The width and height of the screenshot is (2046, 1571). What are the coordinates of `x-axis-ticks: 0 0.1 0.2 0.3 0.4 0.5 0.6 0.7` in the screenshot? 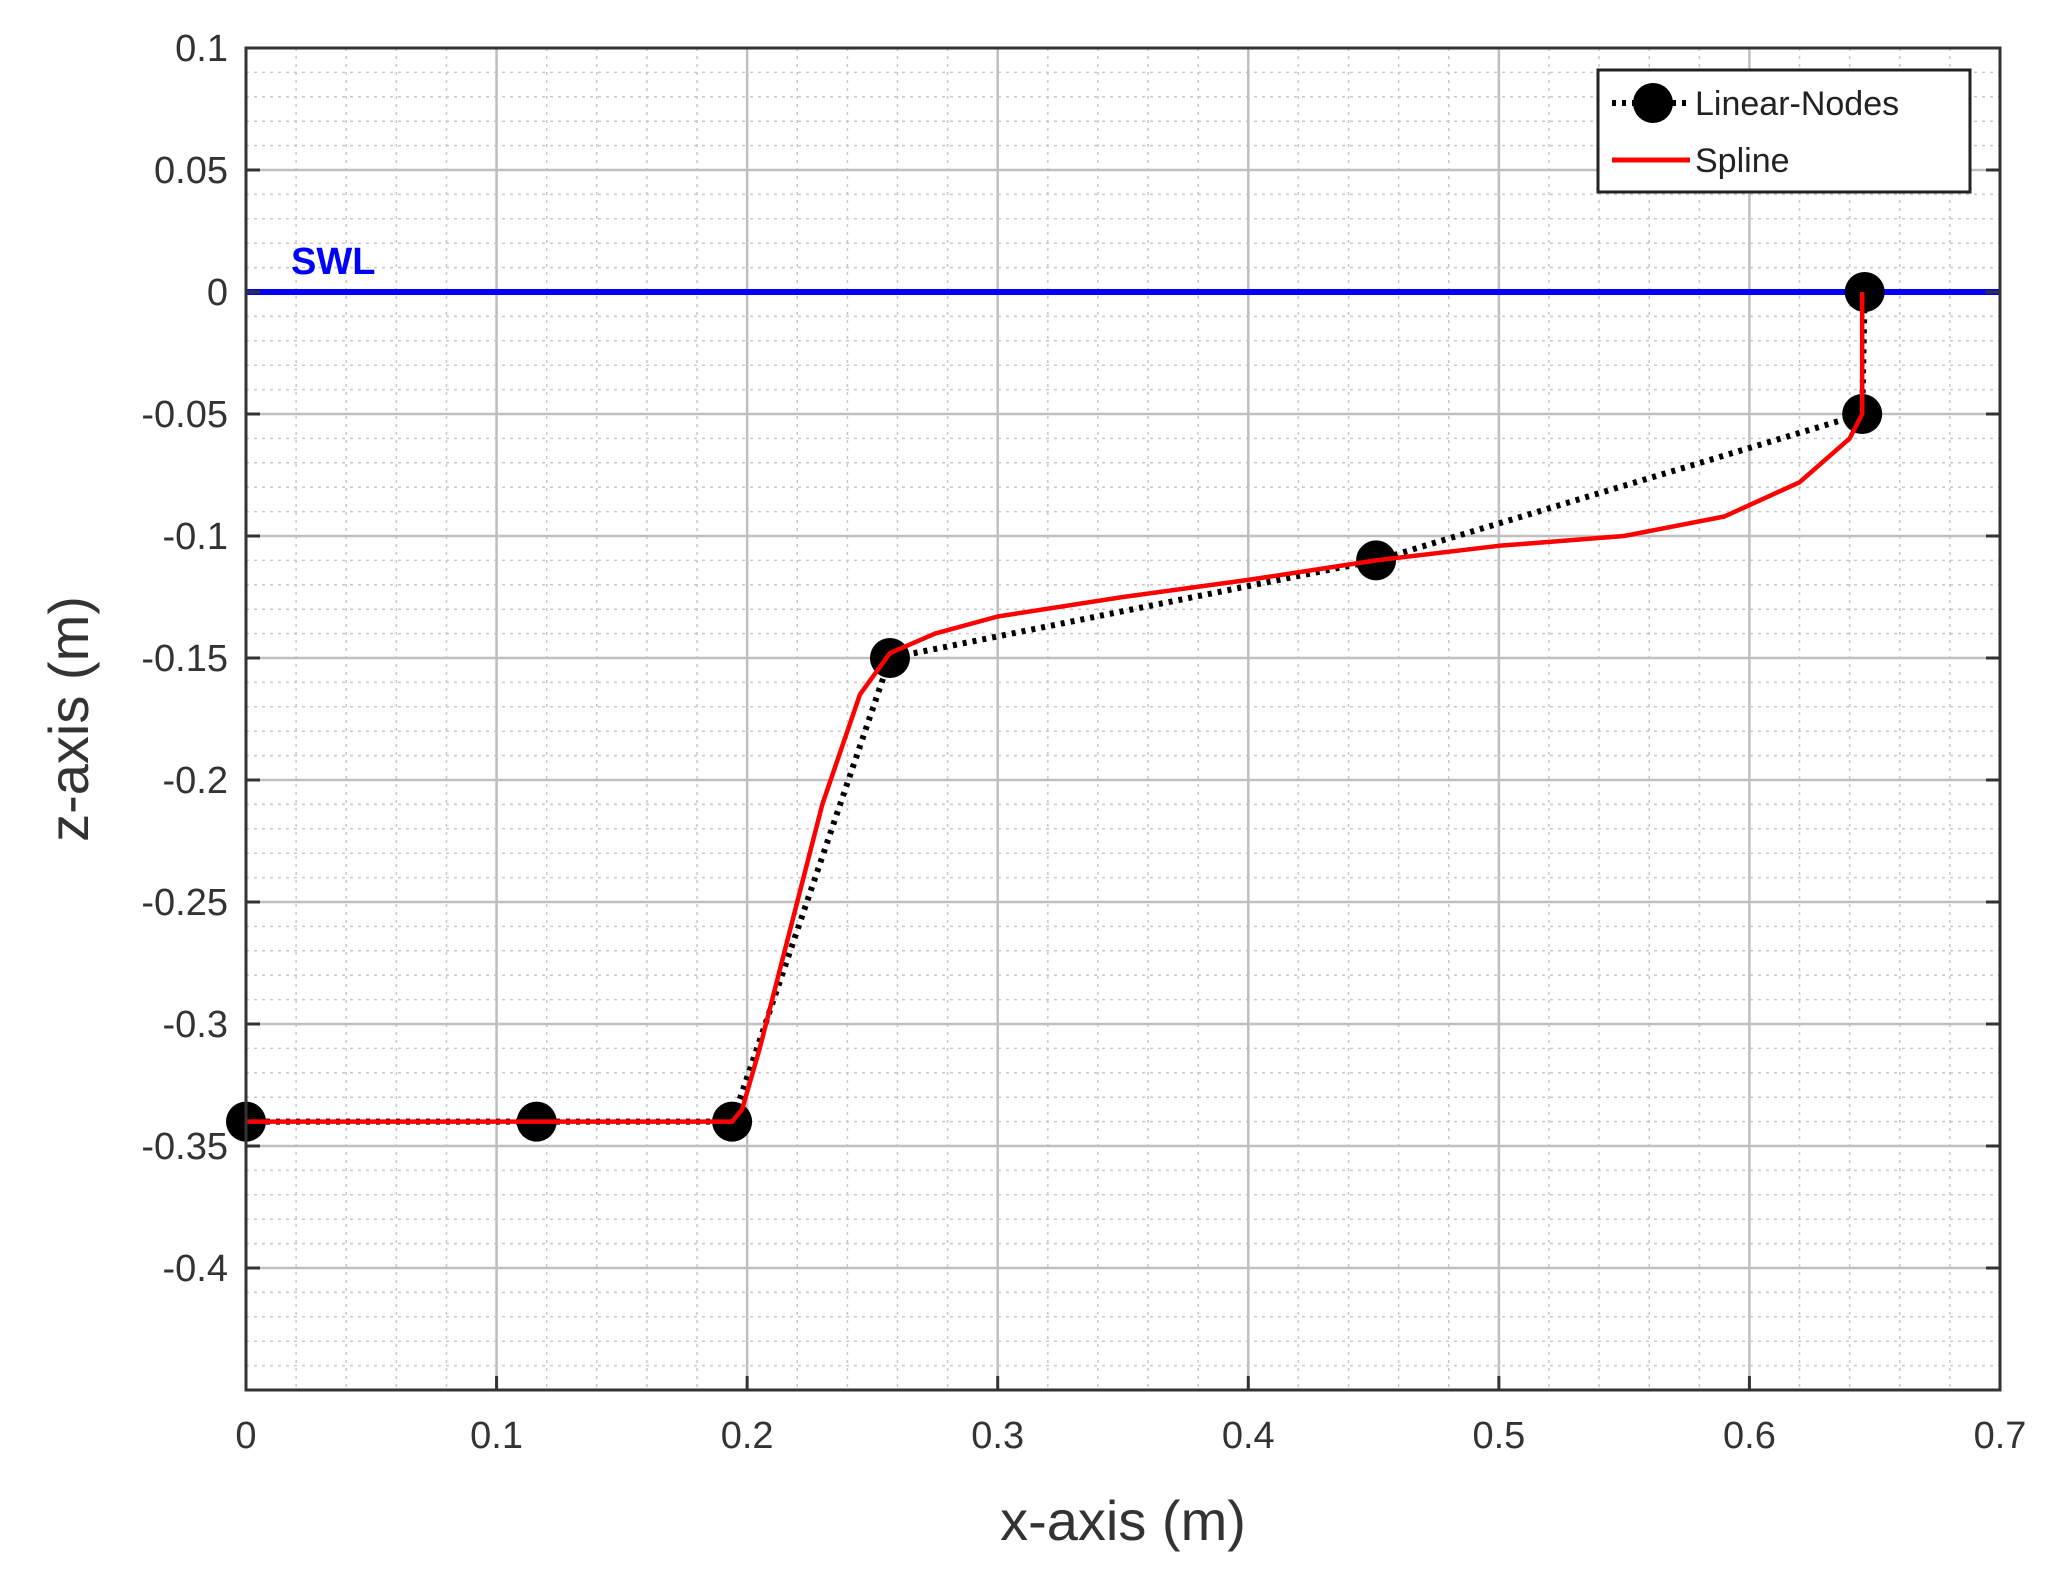 It's located at (1130, 1416).